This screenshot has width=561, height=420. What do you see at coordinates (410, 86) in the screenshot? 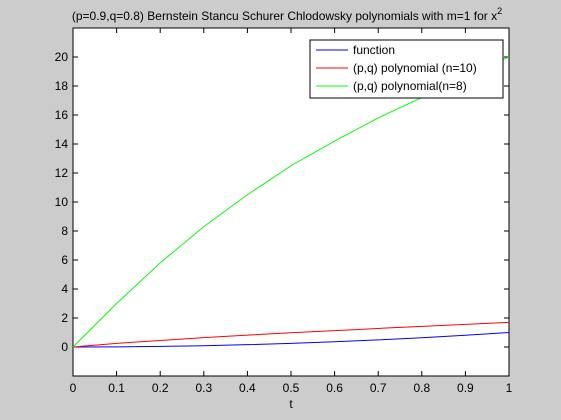
I see `legend-label: (p,q) polynomial(n=8)` at bounding box center [410, 86].